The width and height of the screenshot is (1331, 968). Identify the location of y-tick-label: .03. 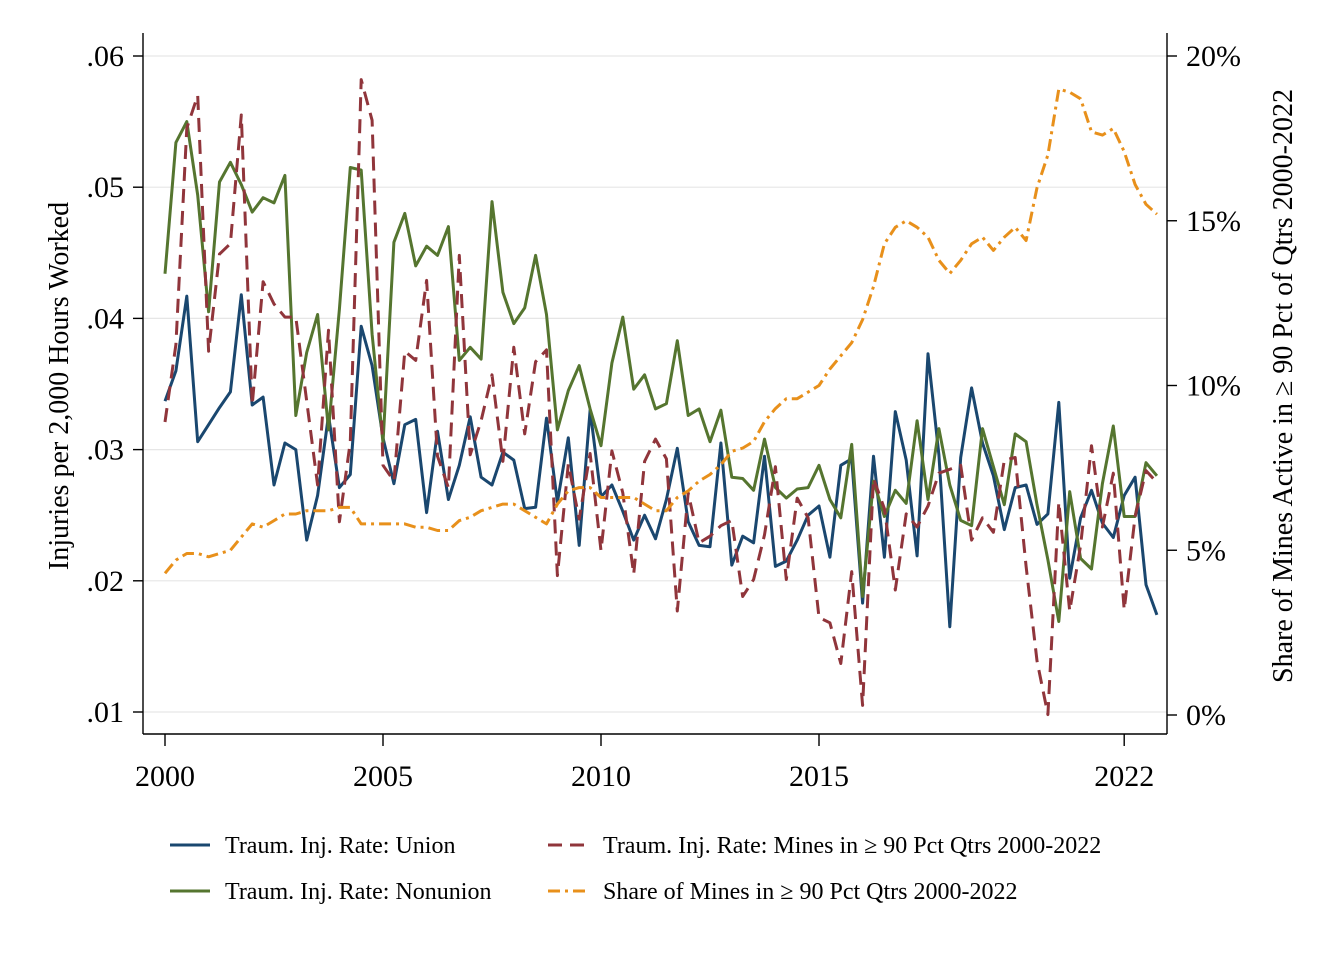
(106, 450).